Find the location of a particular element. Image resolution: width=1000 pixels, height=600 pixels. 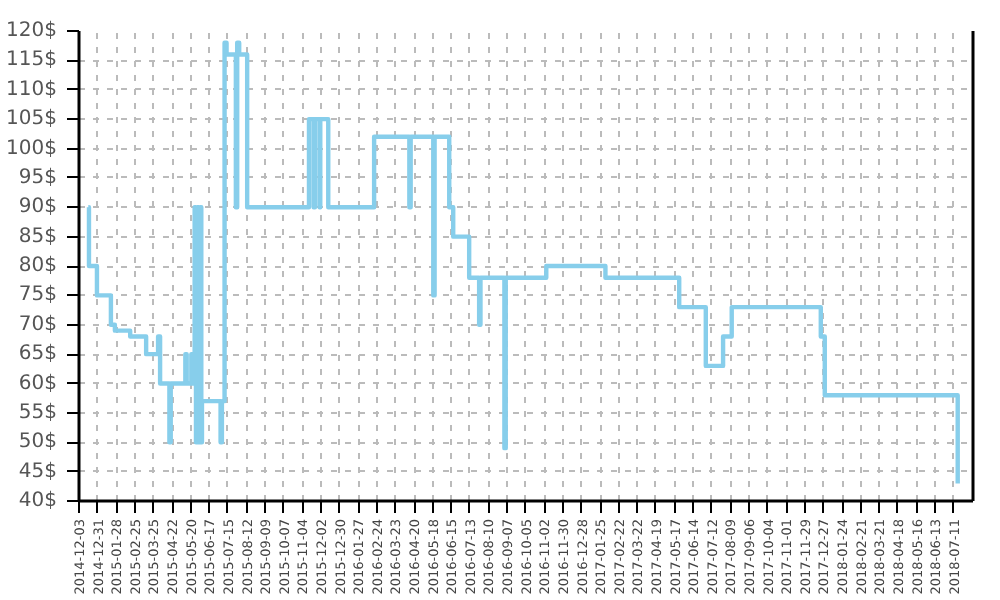

y-tick-label: 40$ is located at coordinates (38, 501).